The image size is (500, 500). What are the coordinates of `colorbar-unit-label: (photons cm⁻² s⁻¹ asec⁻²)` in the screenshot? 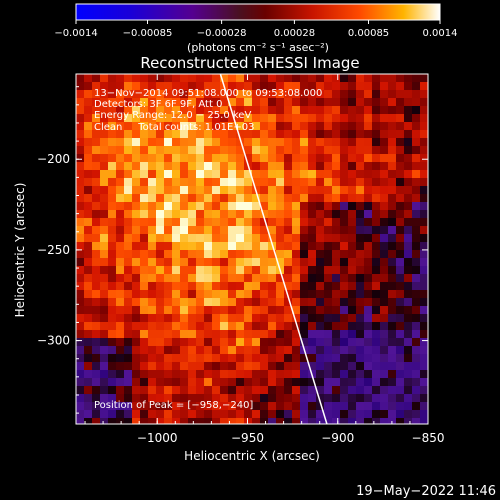 It's located at (258, 47).